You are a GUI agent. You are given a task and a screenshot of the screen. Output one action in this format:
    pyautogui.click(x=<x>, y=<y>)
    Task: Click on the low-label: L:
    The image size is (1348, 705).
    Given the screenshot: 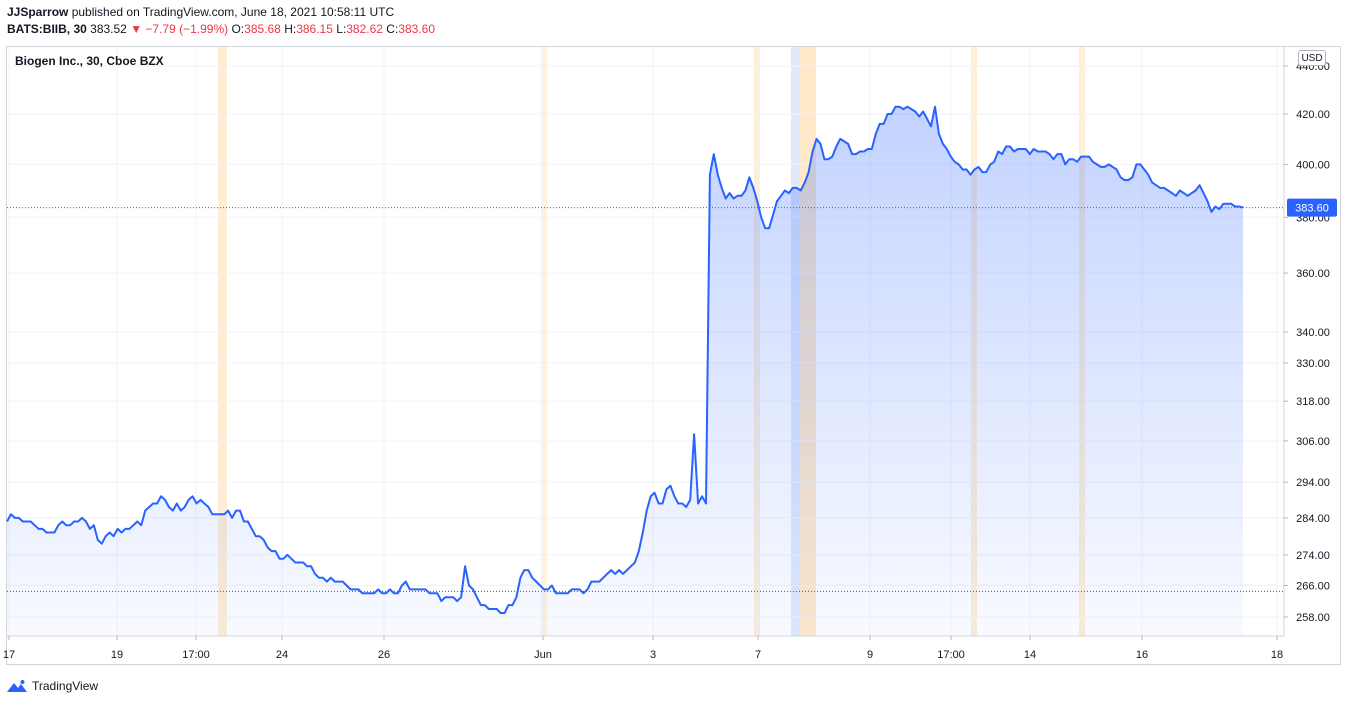 What is the action you would take?
    pyautogui.click(x=341, y=29)
    